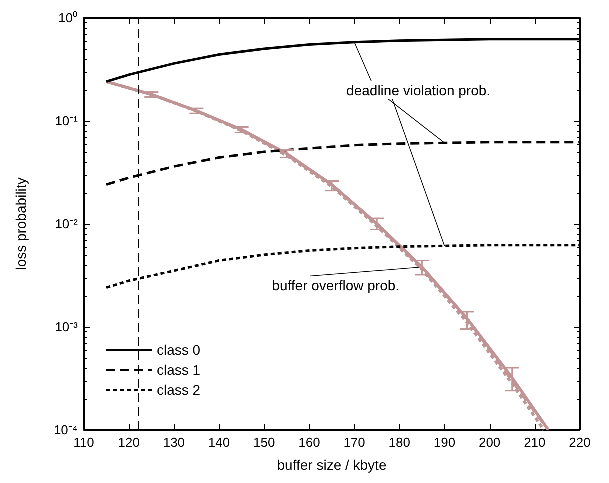  I want to click on y-tick-label: 10⁻², so click(67, 224).